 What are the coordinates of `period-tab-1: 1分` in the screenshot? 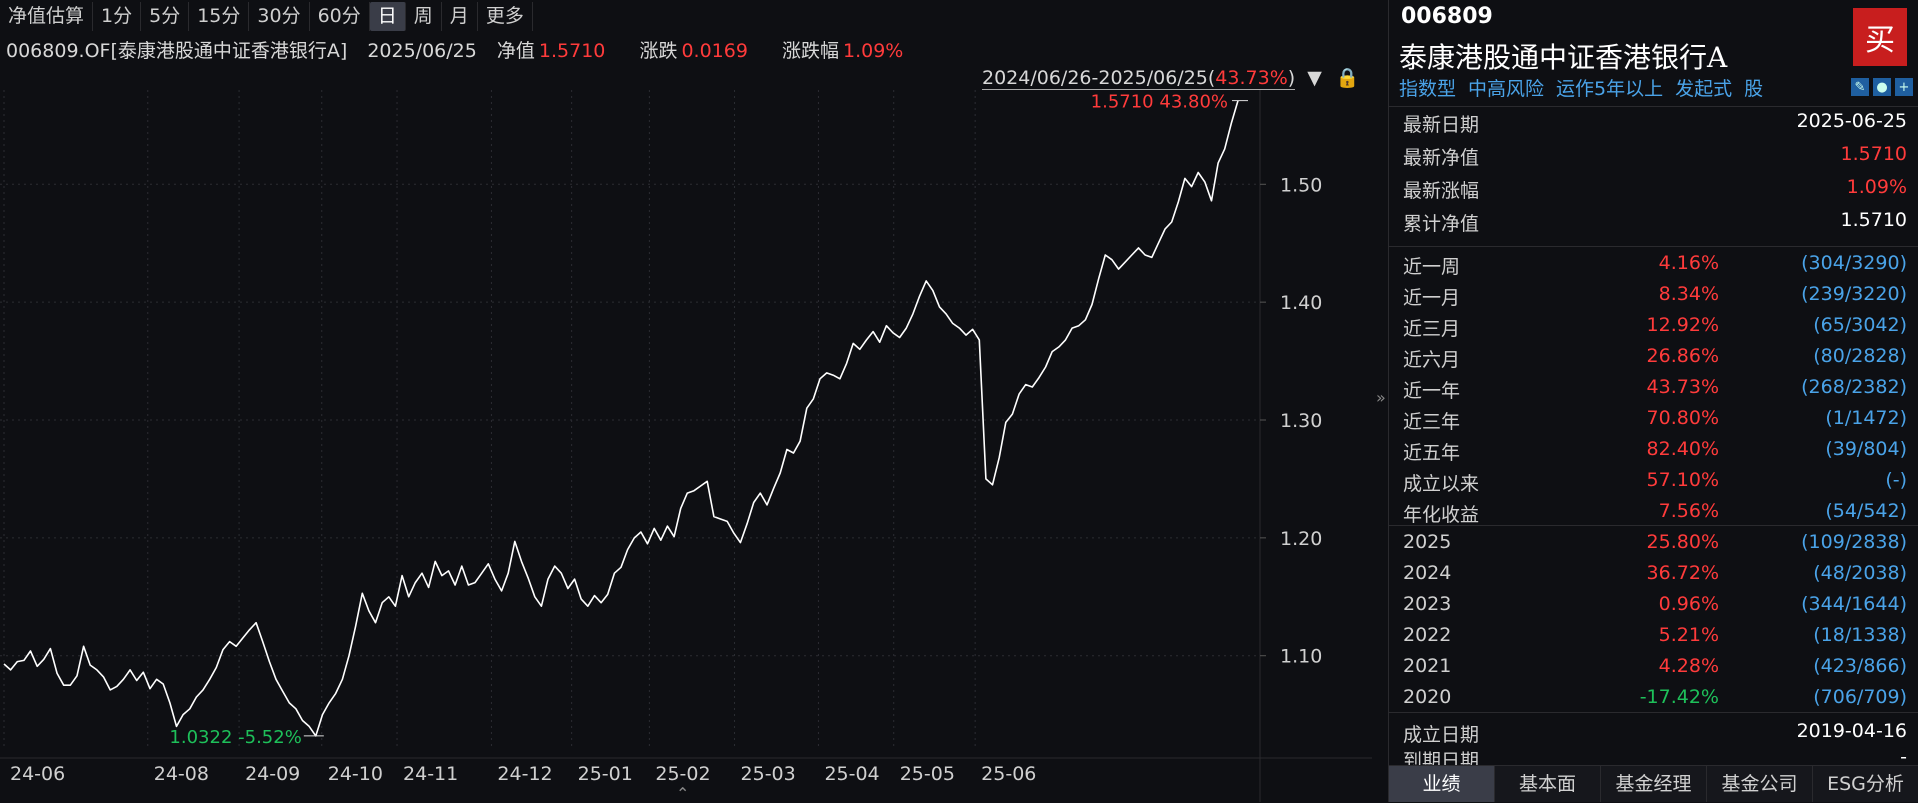 It's located at (117, 16).